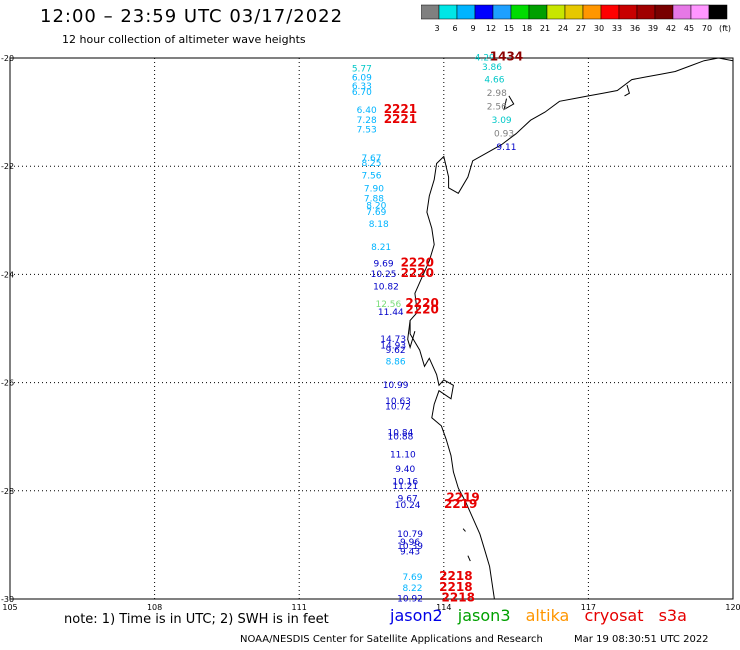 This screenshot has width=740, height=650. I want to click on colorbar-label: 24, so click(563, 28).